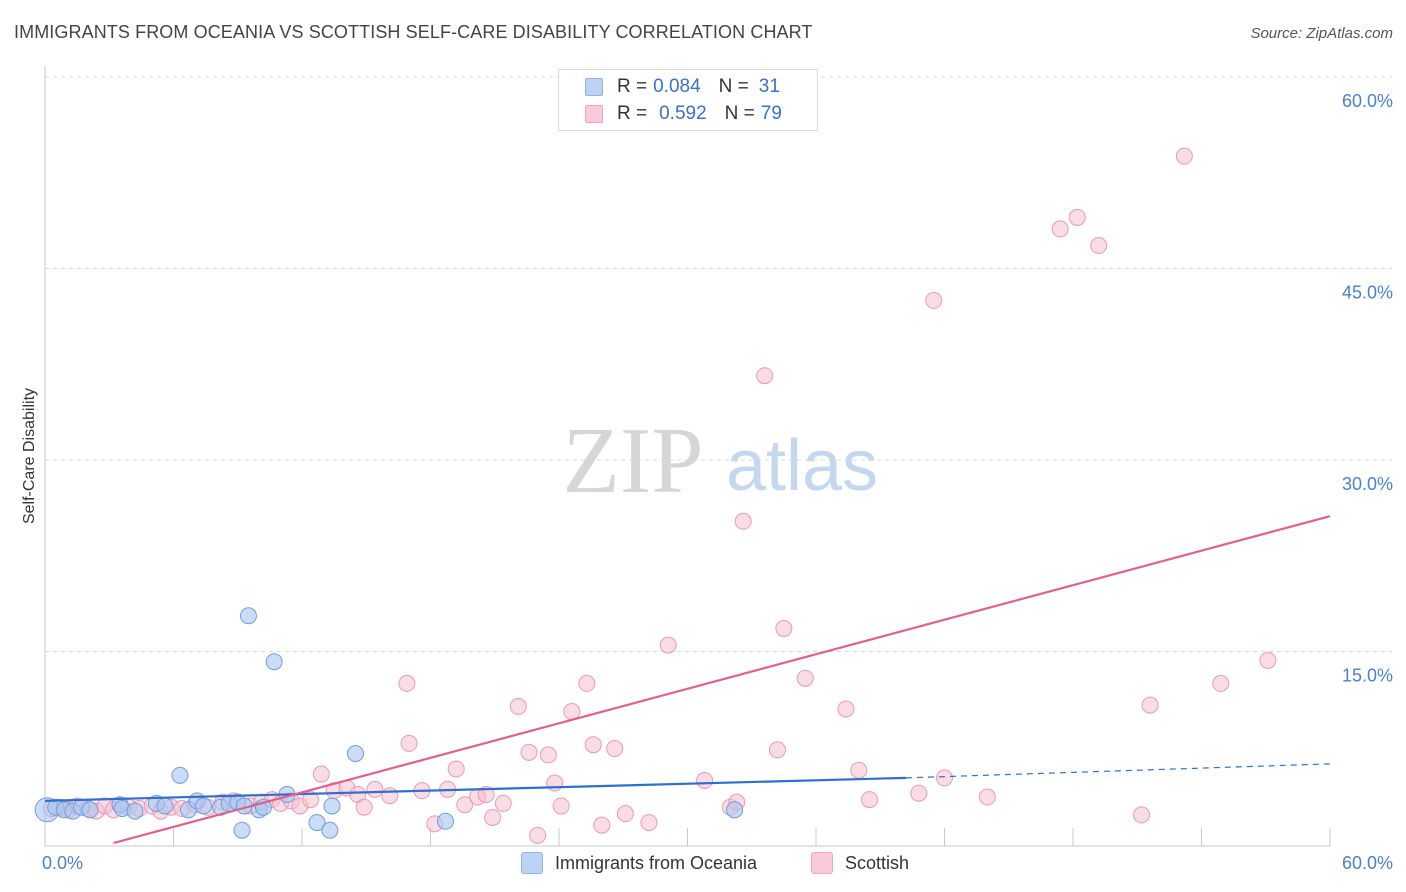  What do you see at coordinates (769, 86) in the screenshot?
I see `legend-n-value-oceania: 31` at bounding box center [769, 86].